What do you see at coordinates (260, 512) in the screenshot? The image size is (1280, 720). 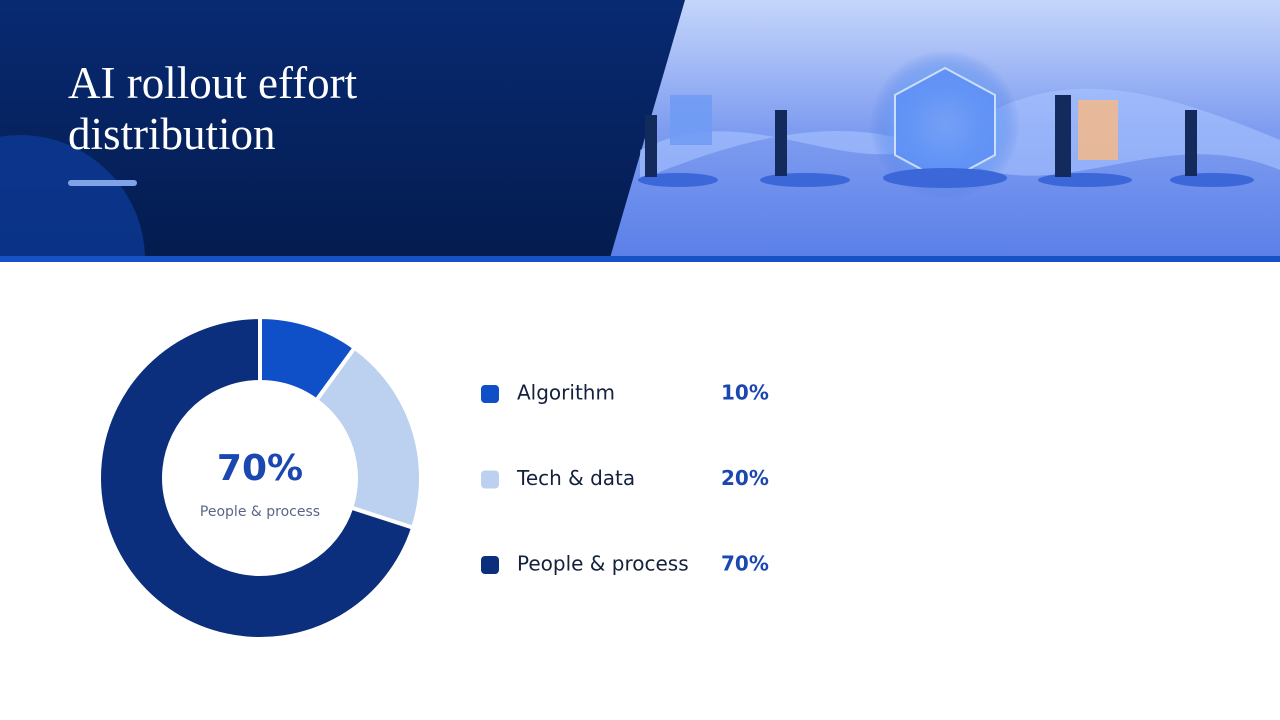 I see `center-label: People & process` at bounding box center [260, 512].